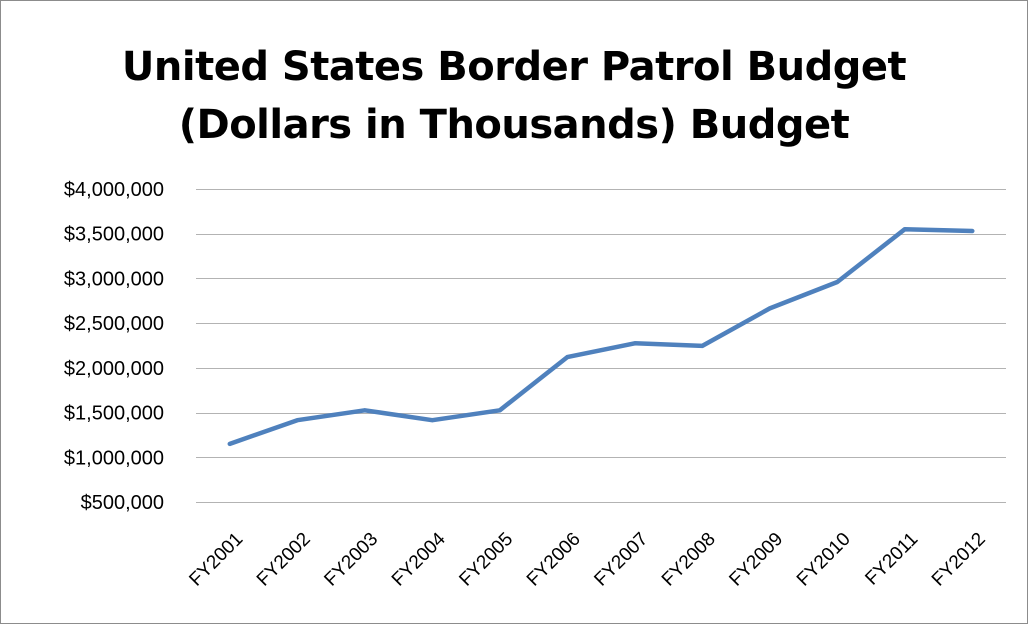 The width and height of the screenshot is (1028, 624). Describe the element at coordinates (891, 559) in the screenshot. I see `x-tick-label: FY2011` at that location.